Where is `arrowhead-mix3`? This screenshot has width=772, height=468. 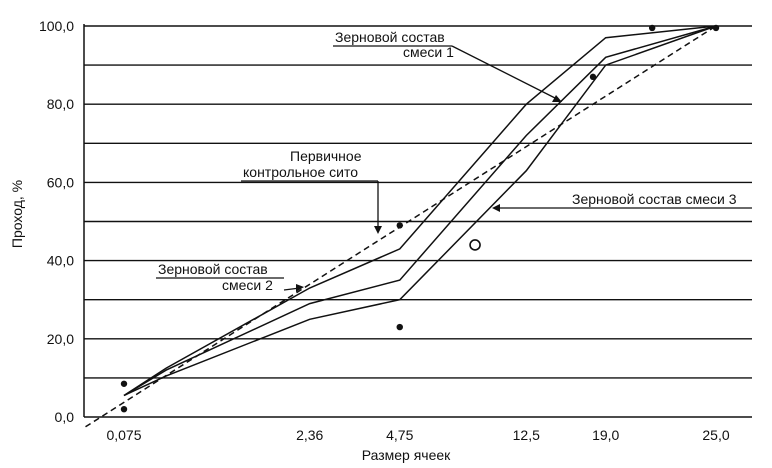
arrowhead-mix3 is located at coordinates (496, 208).